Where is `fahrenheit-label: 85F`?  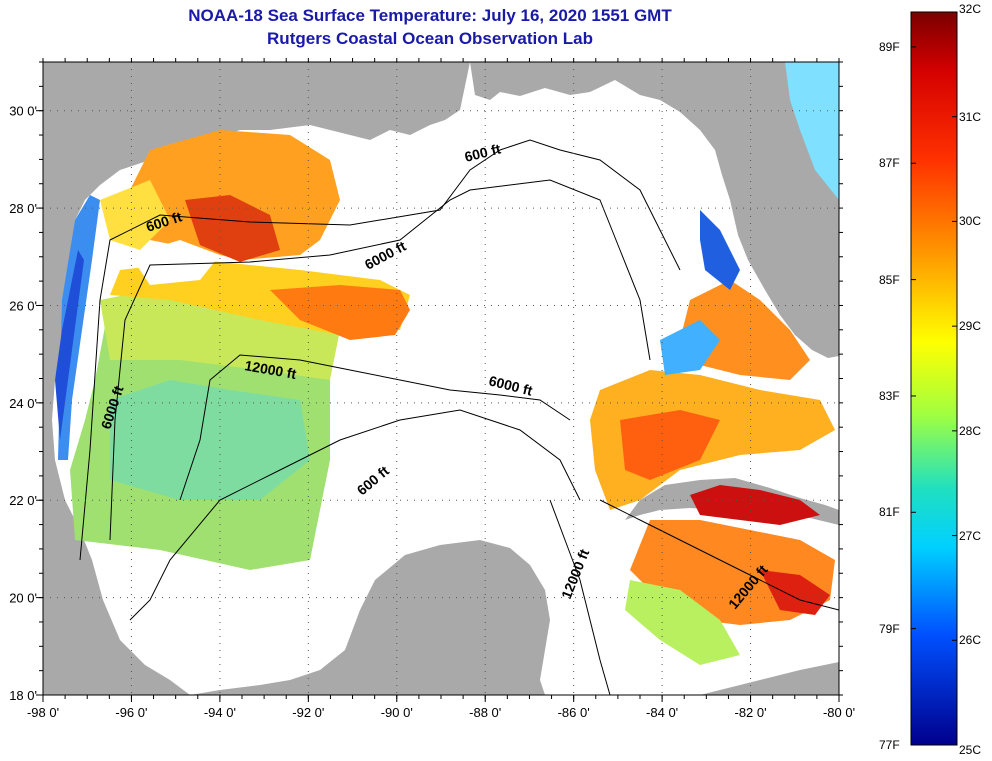
fahrenheit-label: 85F is located at coordinates (889, 279).